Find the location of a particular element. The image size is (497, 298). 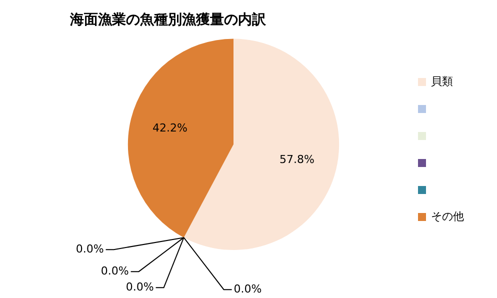

legend-label: その他 is located at coordinates (447, 216).